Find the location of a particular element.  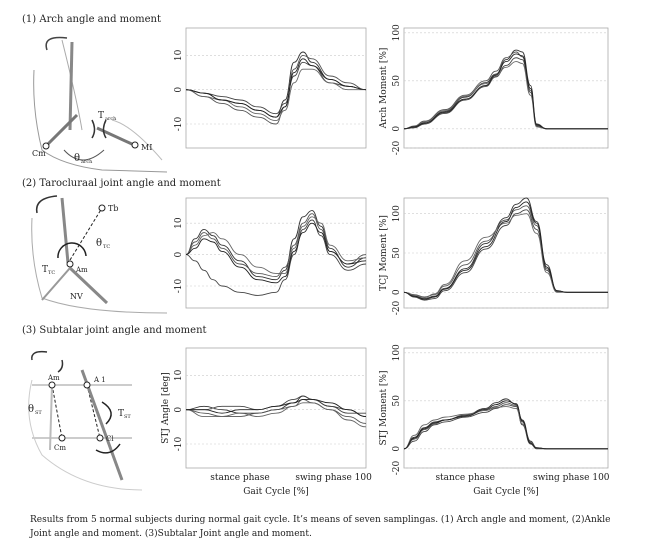

label-tb: Tb is located at coordinates (113, 208).